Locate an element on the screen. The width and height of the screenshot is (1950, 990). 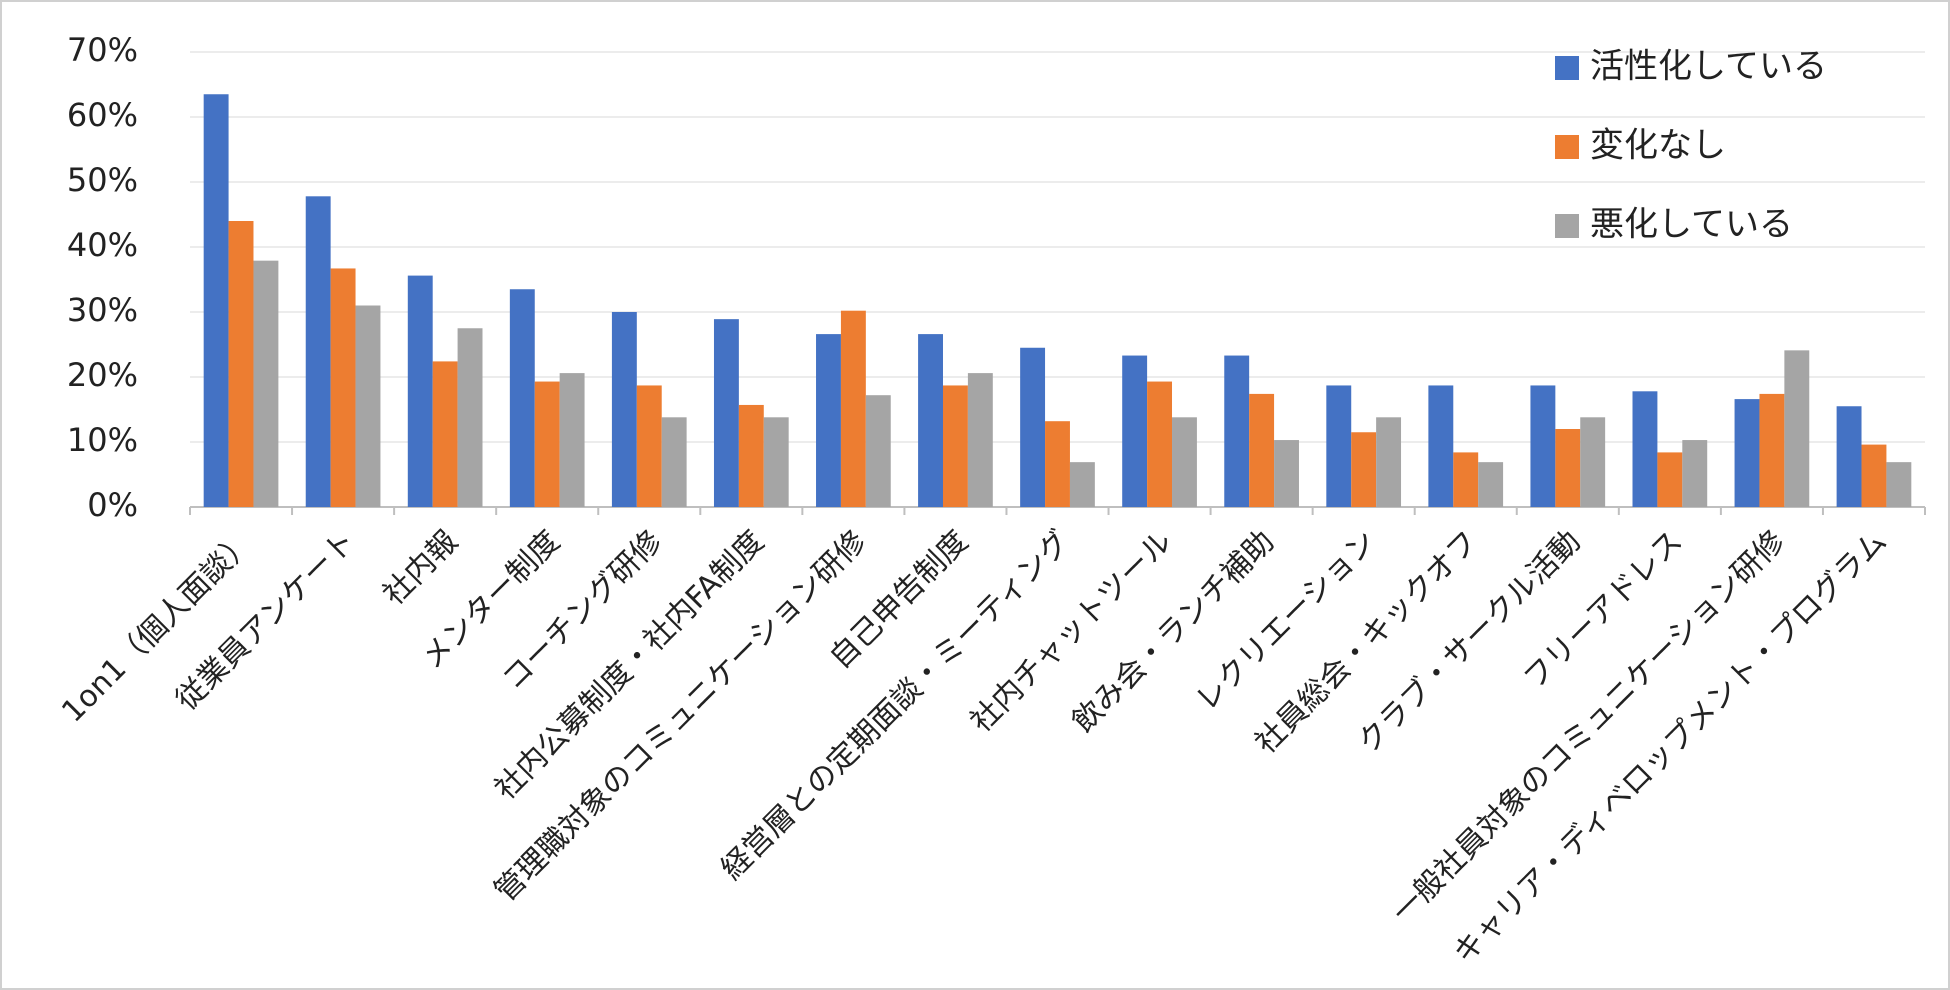
y-tick-label: 50% is located at coordinates (102, 180).